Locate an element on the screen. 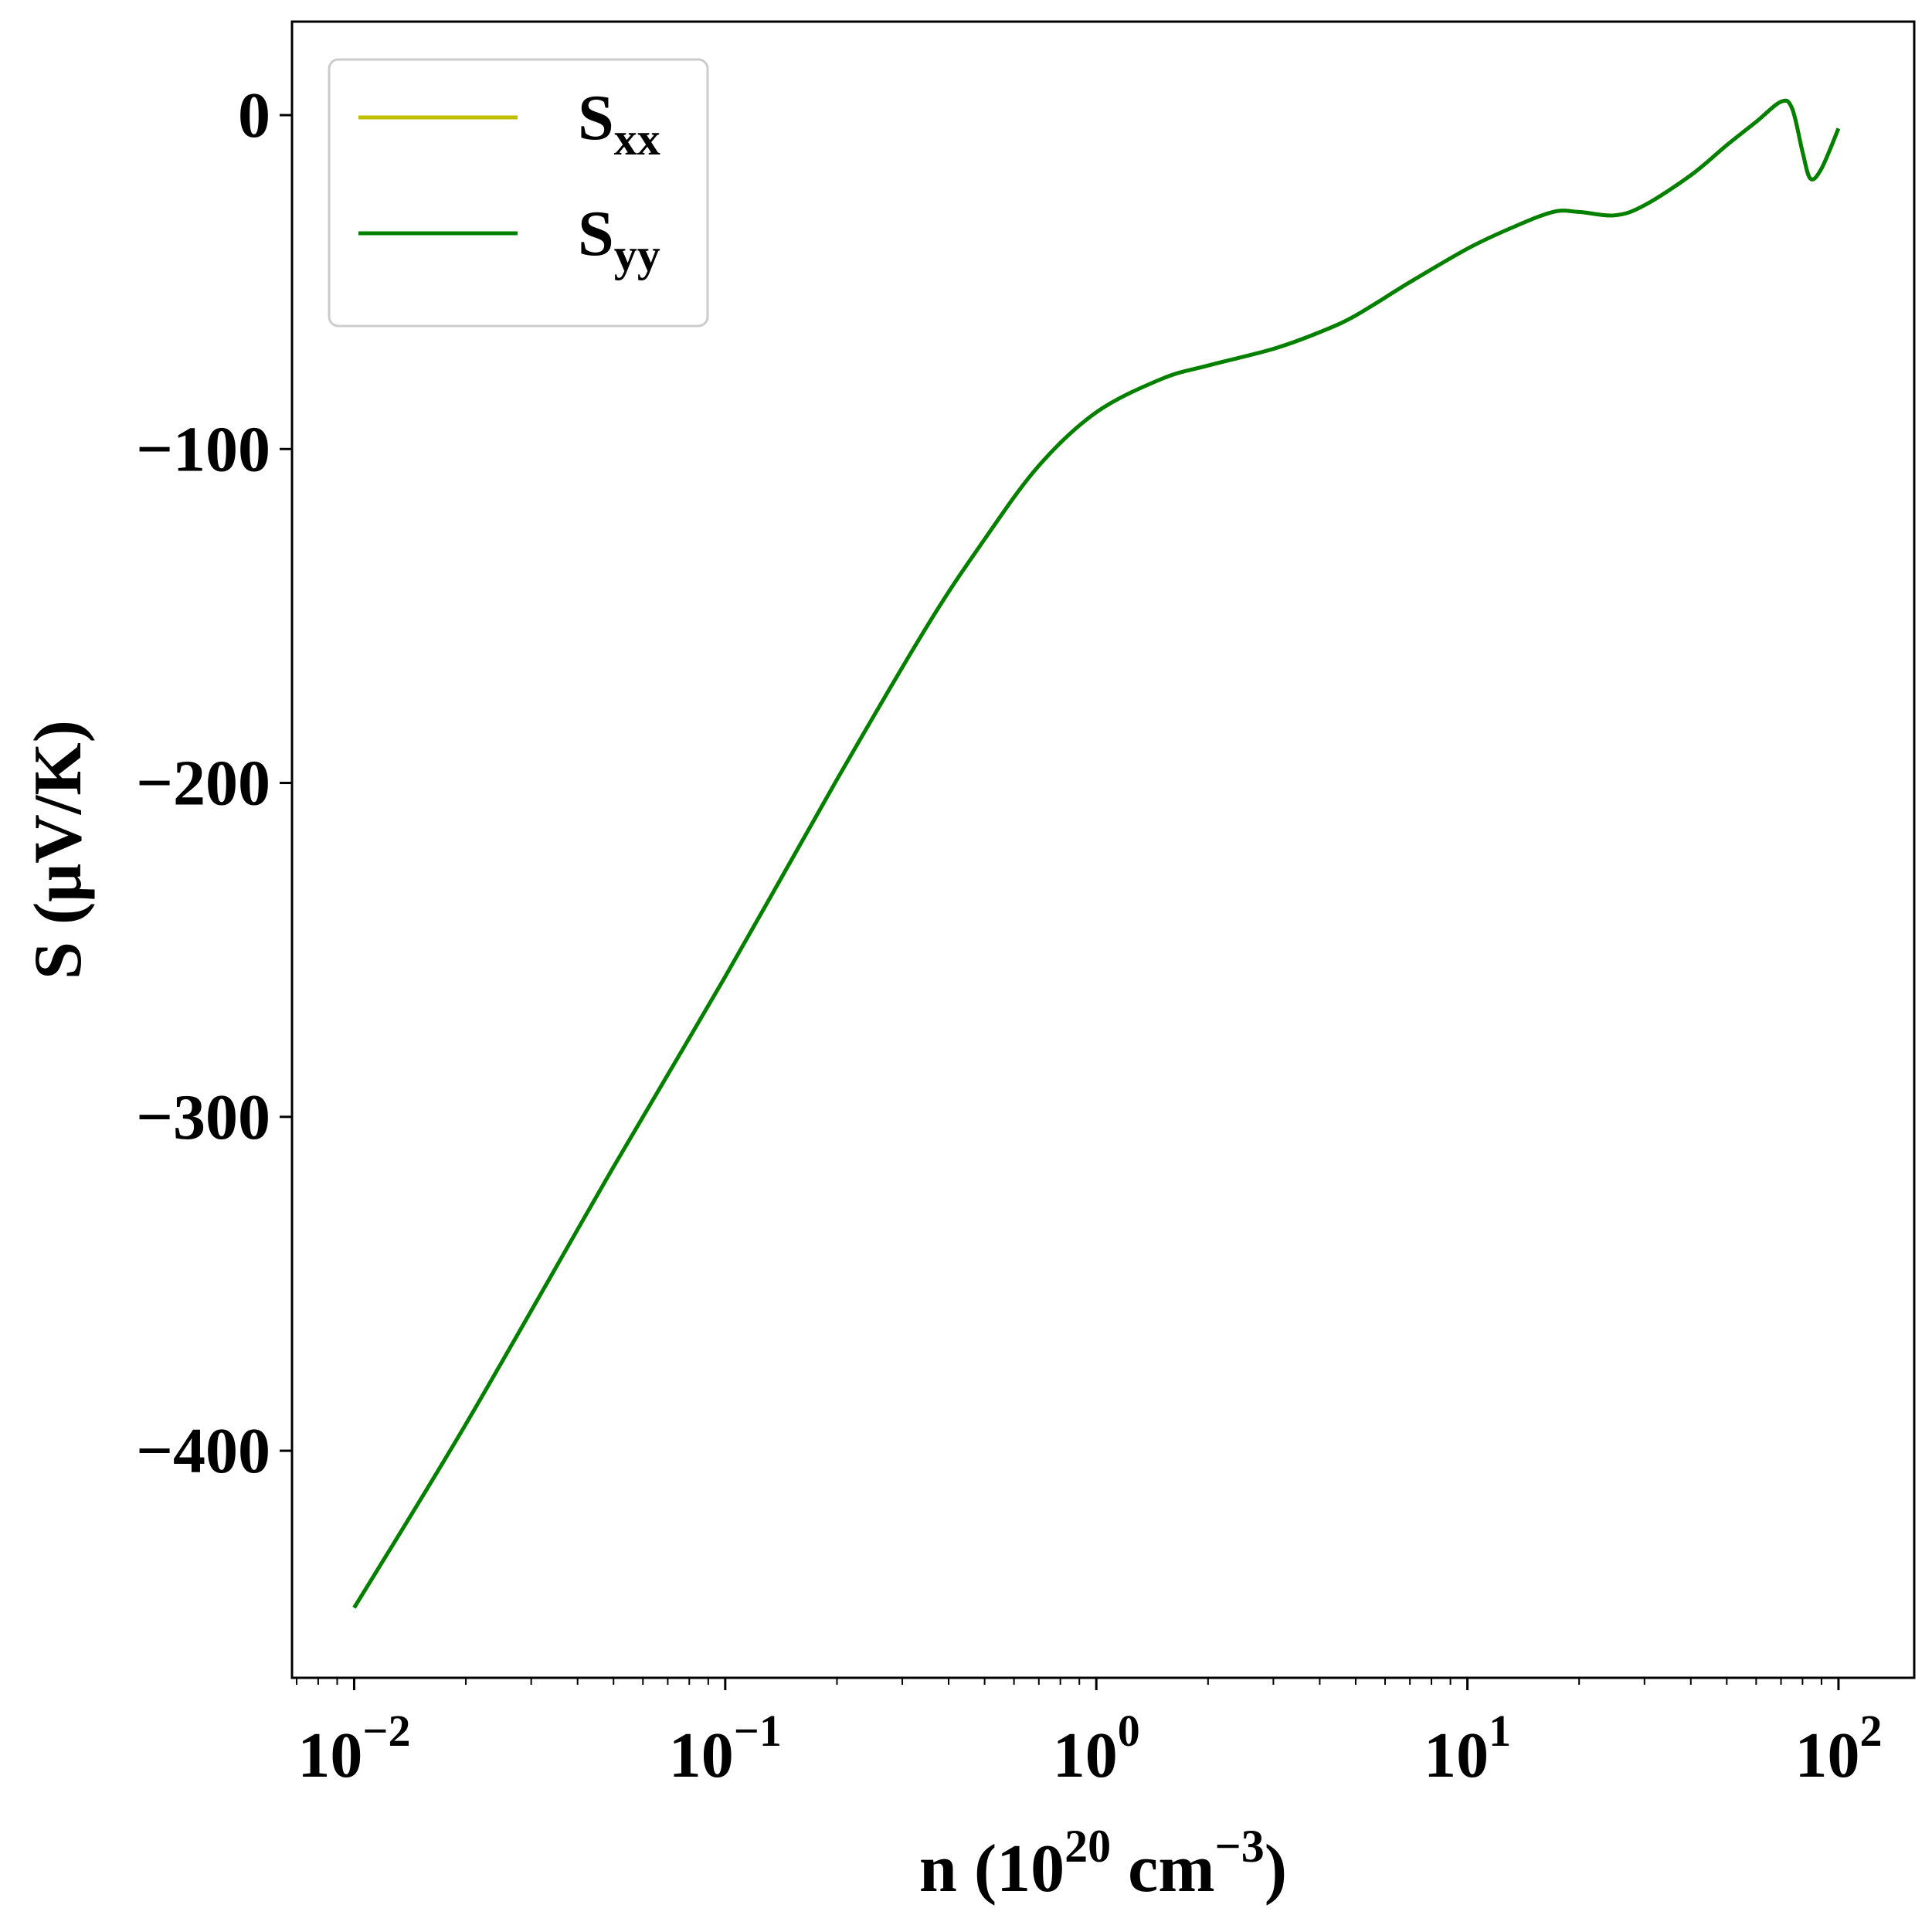 The width and height of the screenshot is (1932, 1925). x-tick-label-base-3: 10 is located at coordinates (1457, 1755).